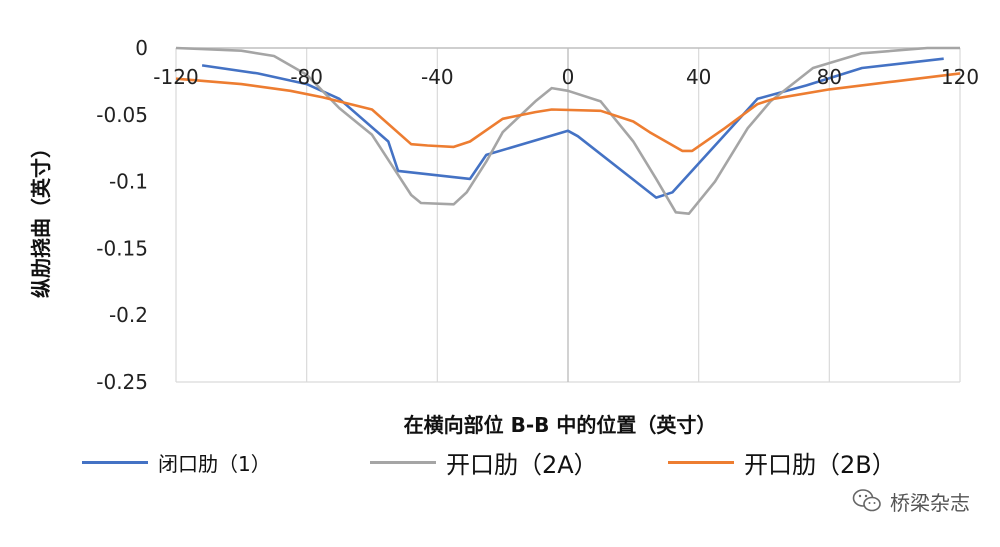 The image size is (1000, 547). I want to click on y-tick-label-5: -0.25, so click(122, 382).